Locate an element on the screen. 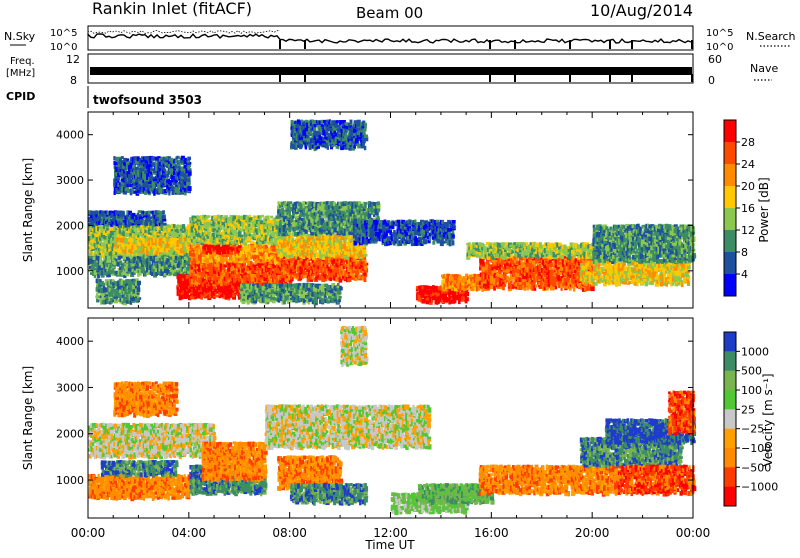 The height and width of the screenshot is (558, 800). nsearch-tick-top: 10^5 is located at coordinates (719, 33).